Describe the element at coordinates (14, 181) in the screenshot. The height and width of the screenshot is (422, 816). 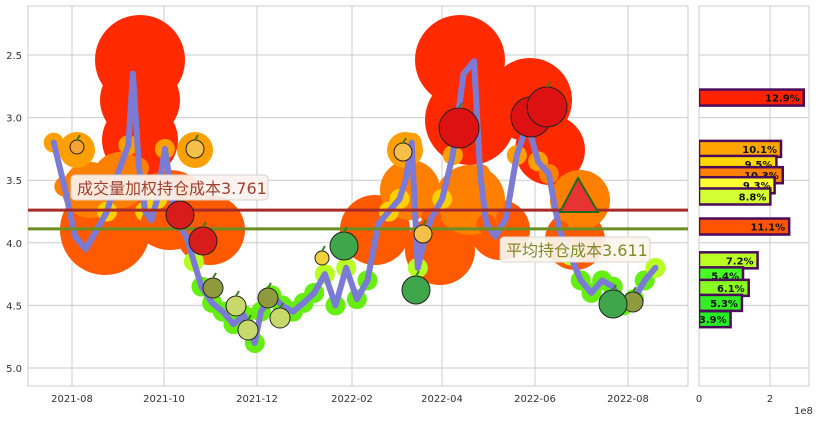
I see `y-tick-label: 3.5` at that location.